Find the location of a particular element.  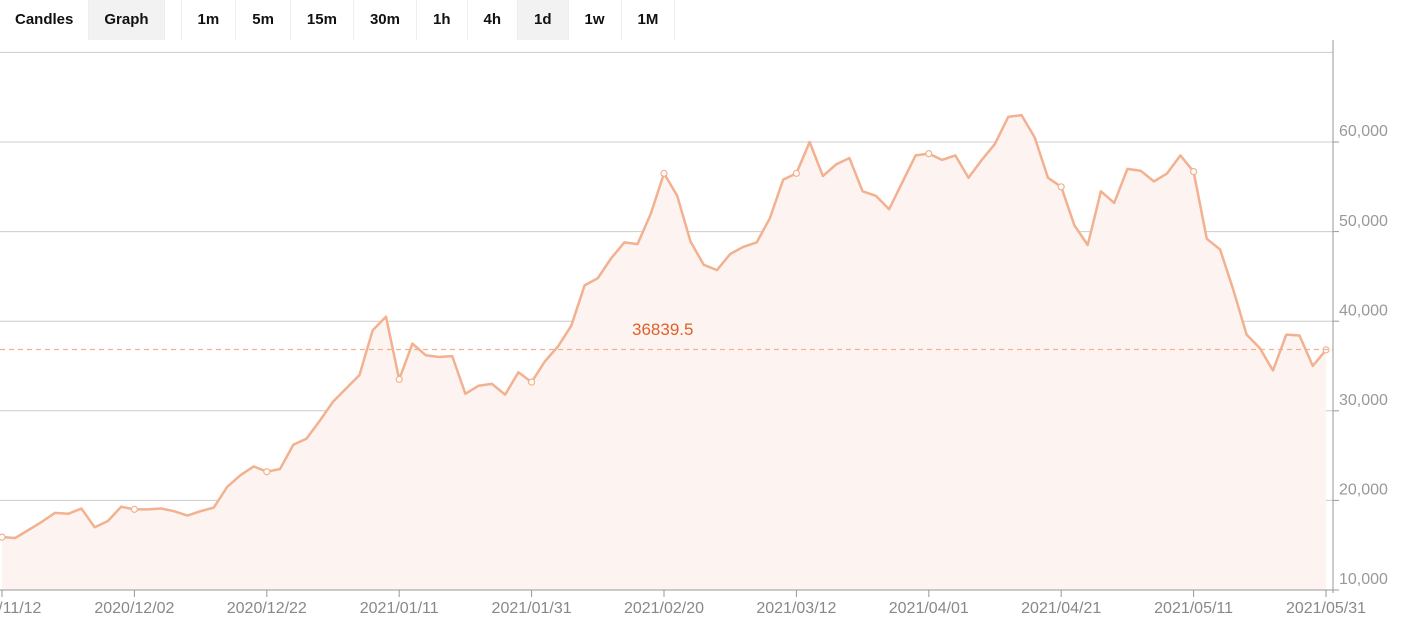

toolbar-button: 5m is located at coordinates (263, 20).